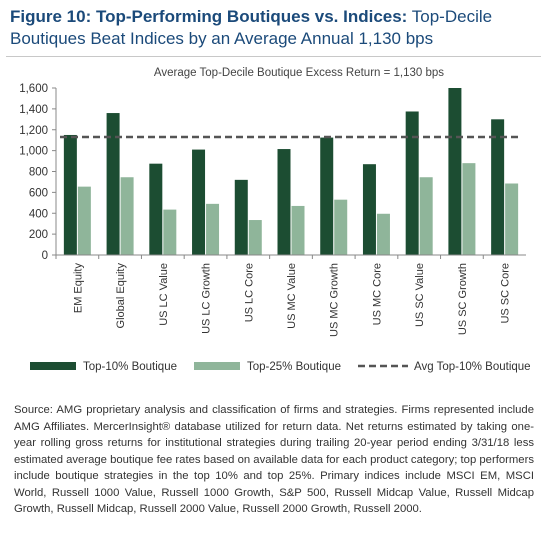 This screenshot has height=536, width=547. What do you see at coordinates (506, 293) in the screenshot?
I see `x-tick-label: US SC Core` at bounding box center [506, 293].